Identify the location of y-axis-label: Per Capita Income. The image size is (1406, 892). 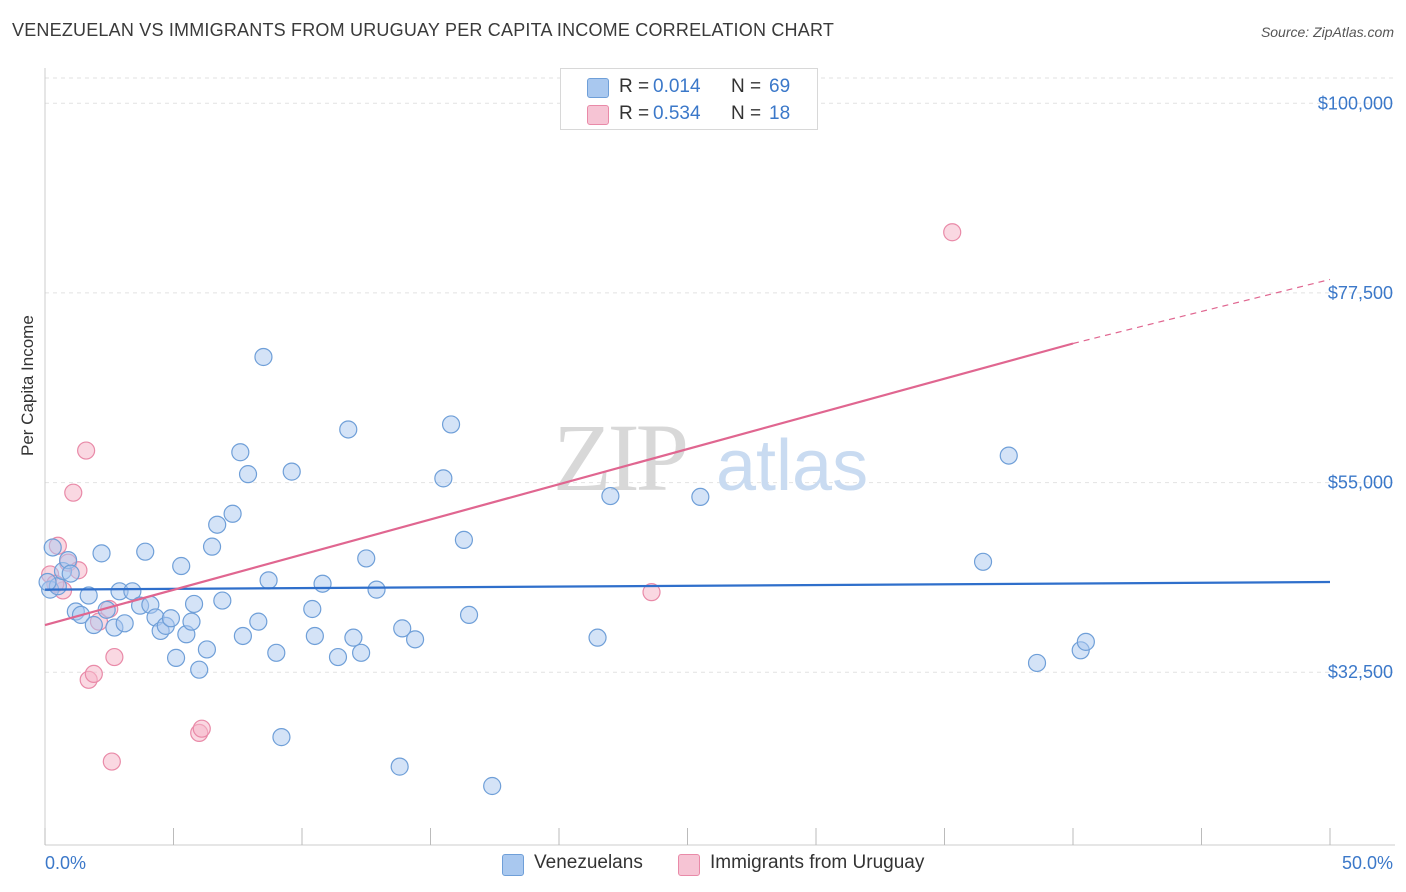
(27, 385).